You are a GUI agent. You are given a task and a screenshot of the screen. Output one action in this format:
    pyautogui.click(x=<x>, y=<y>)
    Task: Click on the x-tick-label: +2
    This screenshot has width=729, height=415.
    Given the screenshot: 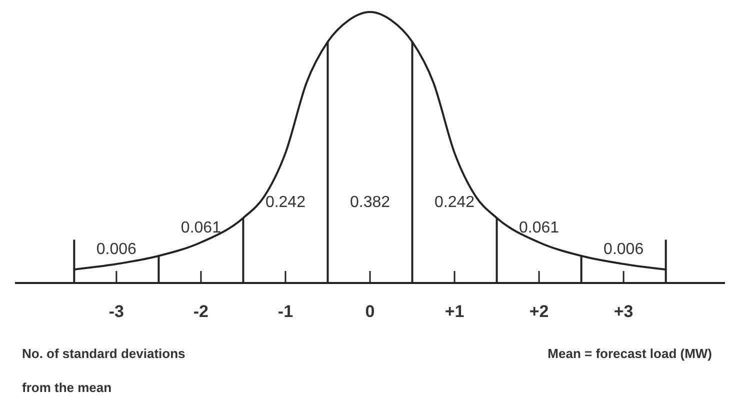 What is the action you would take?
    pyautogui.click(x=539, y=311)
    